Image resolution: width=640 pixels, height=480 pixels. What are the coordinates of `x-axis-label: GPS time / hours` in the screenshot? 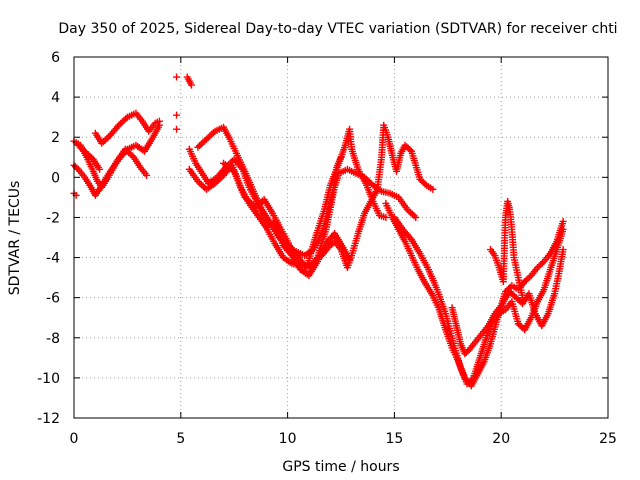 It's located at (340, 467).